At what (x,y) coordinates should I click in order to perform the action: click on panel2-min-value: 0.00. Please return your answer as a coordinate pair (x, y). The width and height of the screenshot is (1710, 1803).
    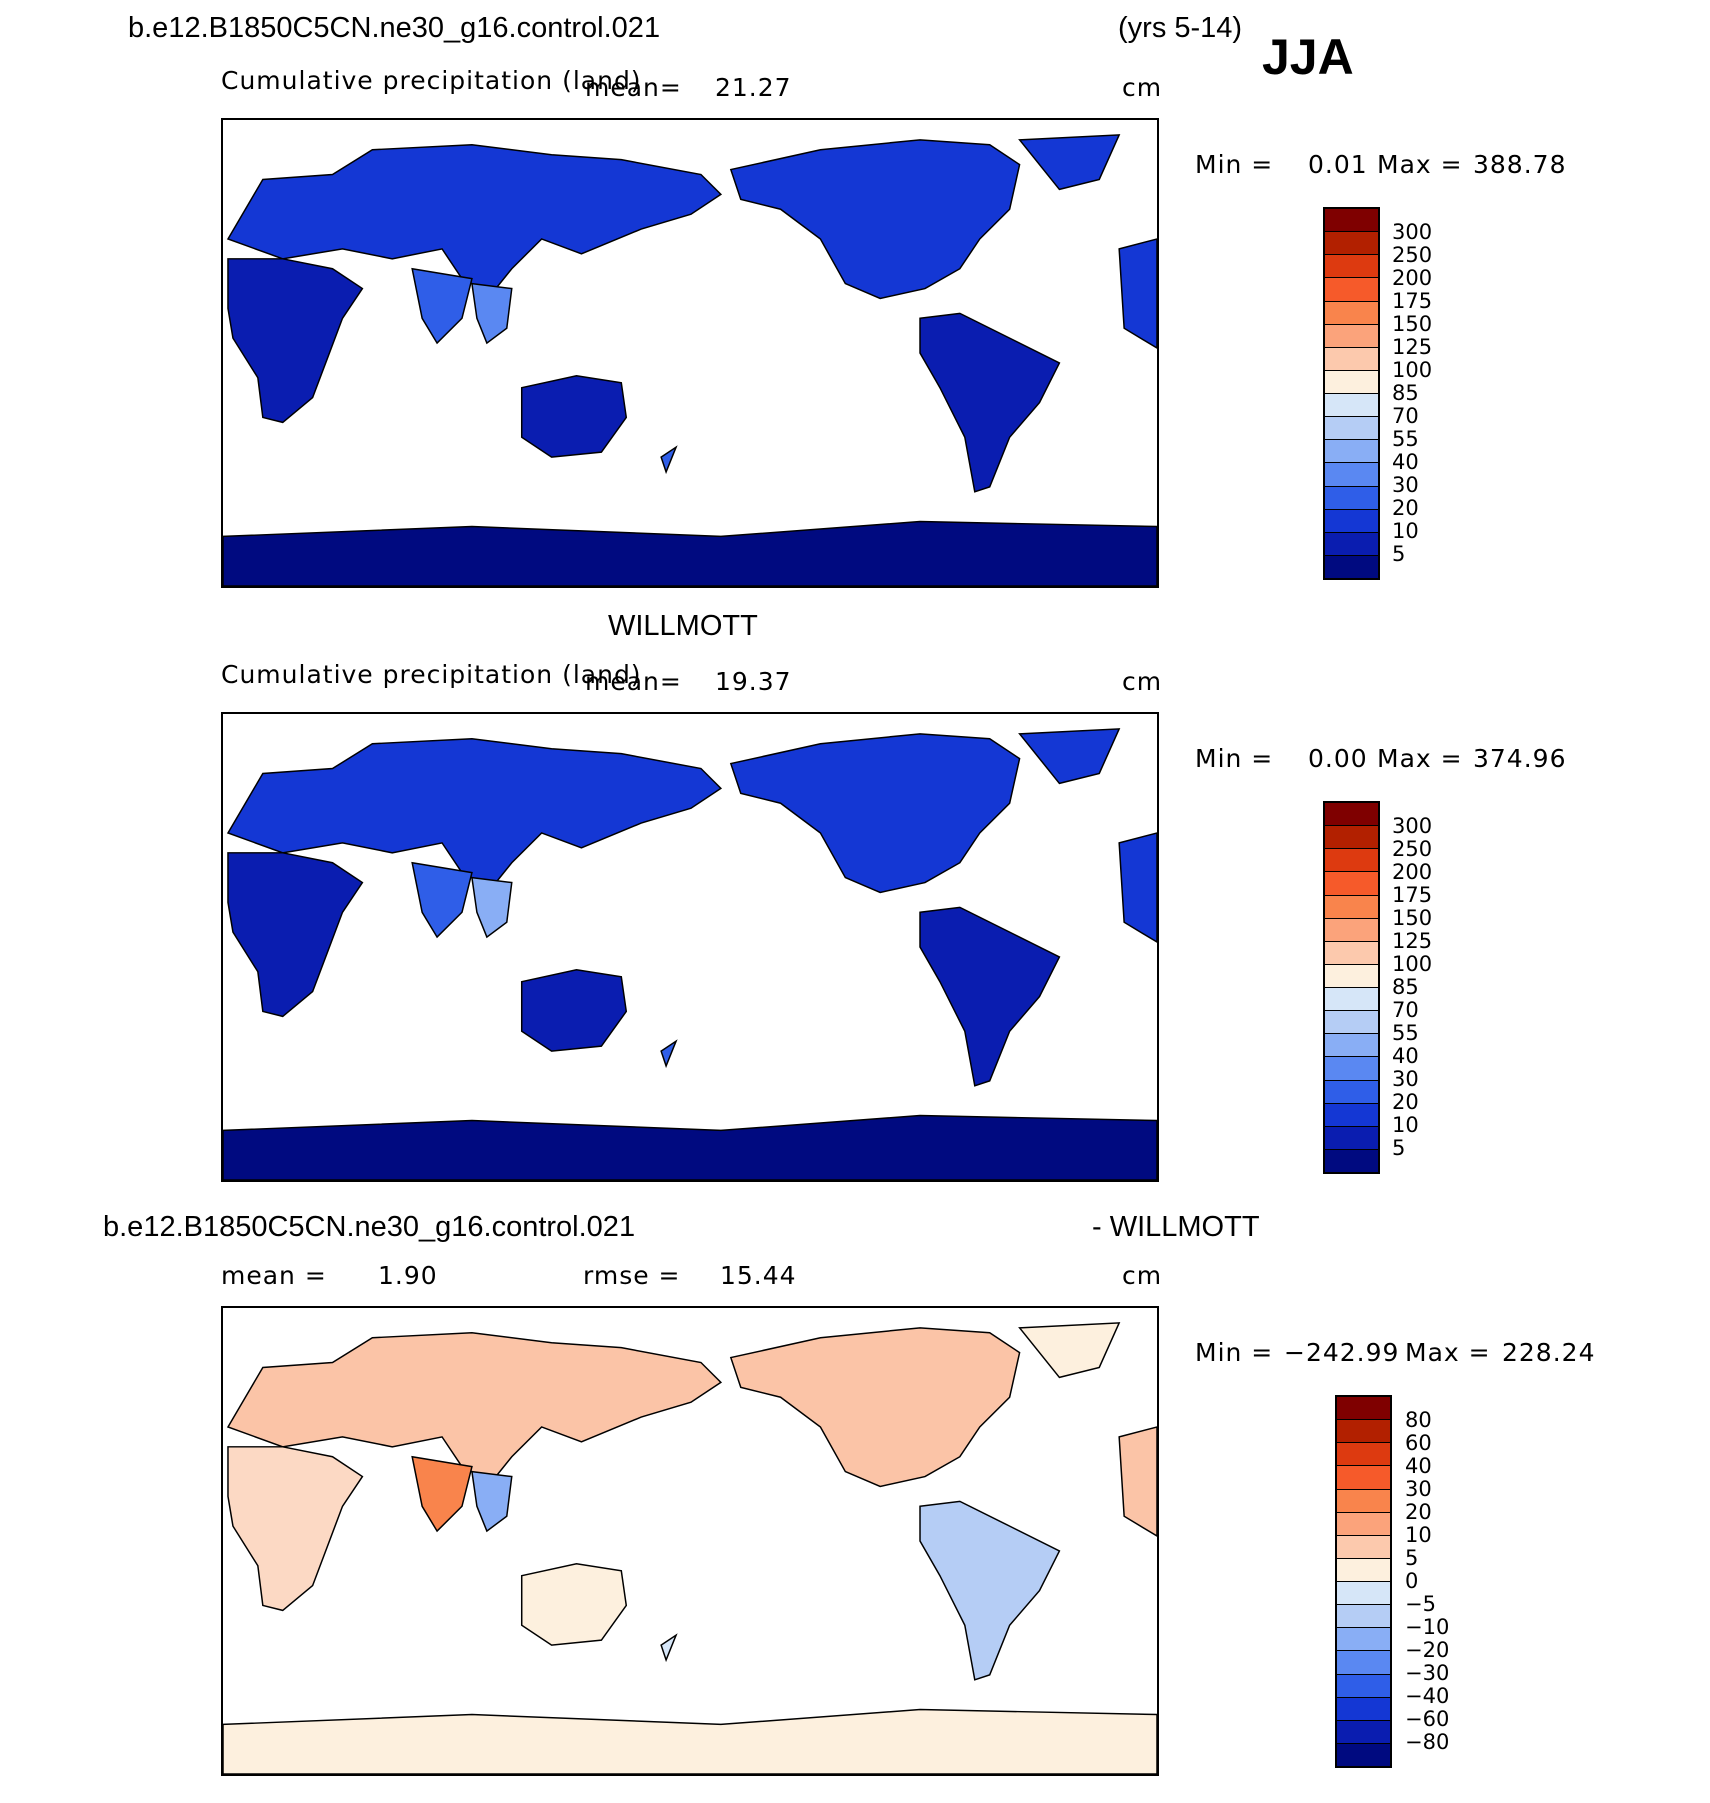
    Looking at the image, I should click on (1338, 758).